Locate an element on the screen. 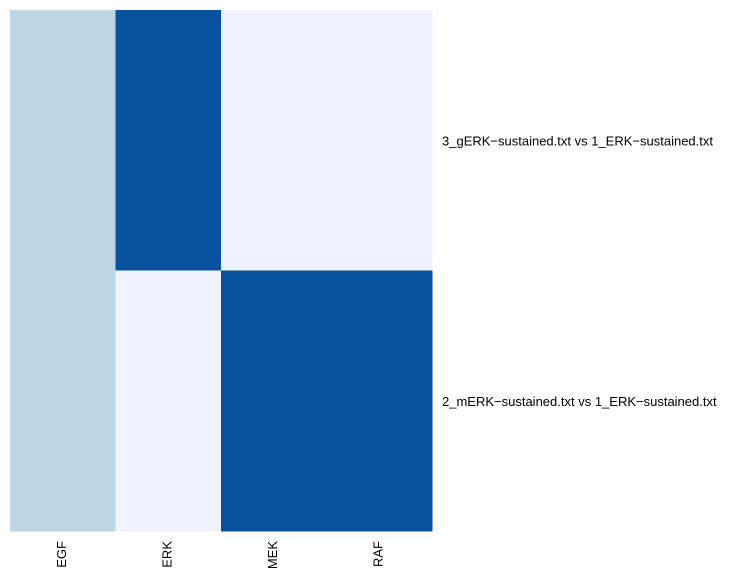  column-label-mek: MEK is located at coordinates (272, 555).